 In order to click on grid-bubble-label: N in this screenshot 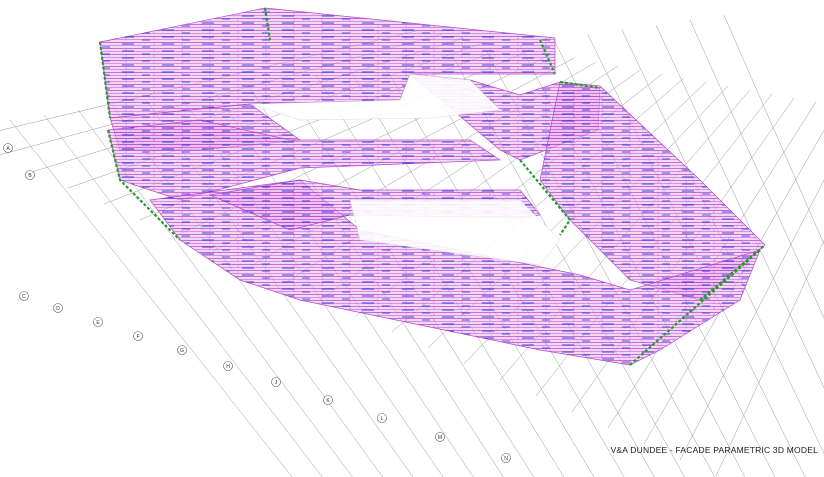, I will do `click(506, 459)`.